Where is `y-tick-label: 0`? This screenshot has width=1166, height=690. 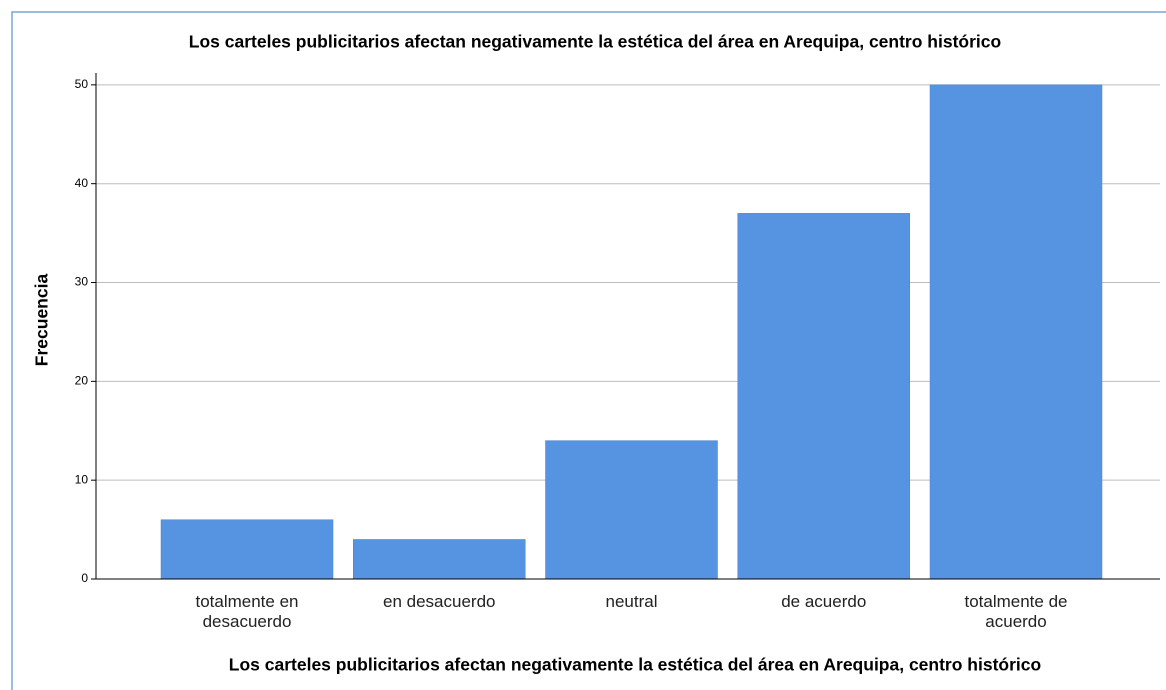 y-tick-label: 0 is located at coordinates (84, 578).